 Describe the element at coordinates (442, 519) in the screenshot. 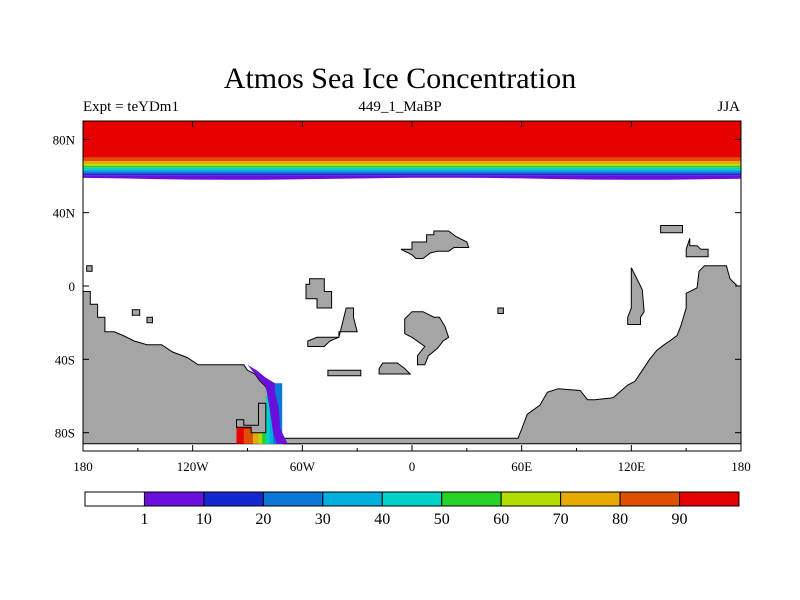

I see `colorbar-label: 50` at that location.